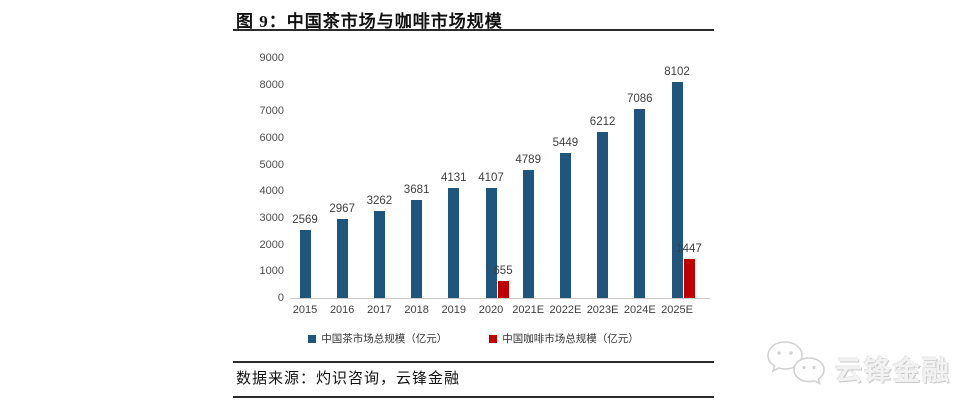 This screenshot has height=404, width=959. I want to click on x-tick-label: 2020, so click(491, 310).